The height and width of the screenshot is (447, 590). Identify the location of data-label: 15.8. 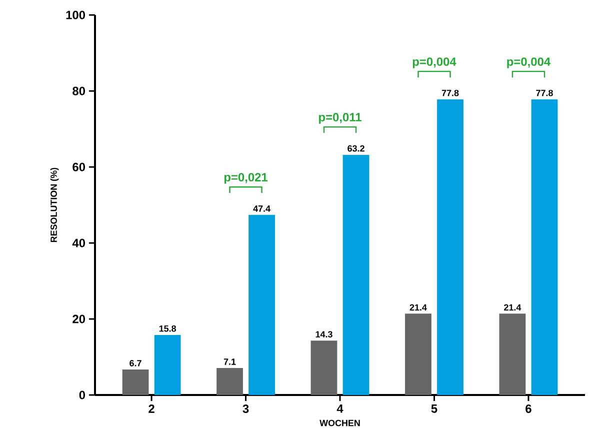
(167, 328).